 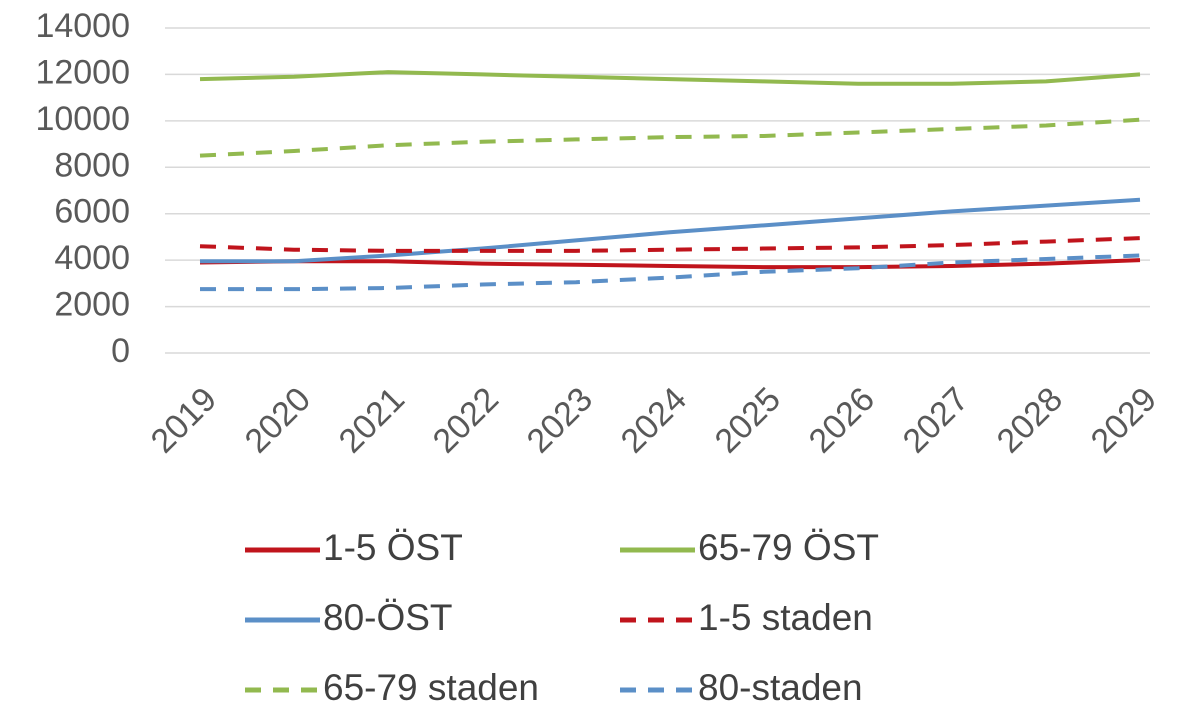 What do you see at coordinates (92, 212) in the screenshot?
I see `y-tick-label: 6000` at bounding box center [92, 212].